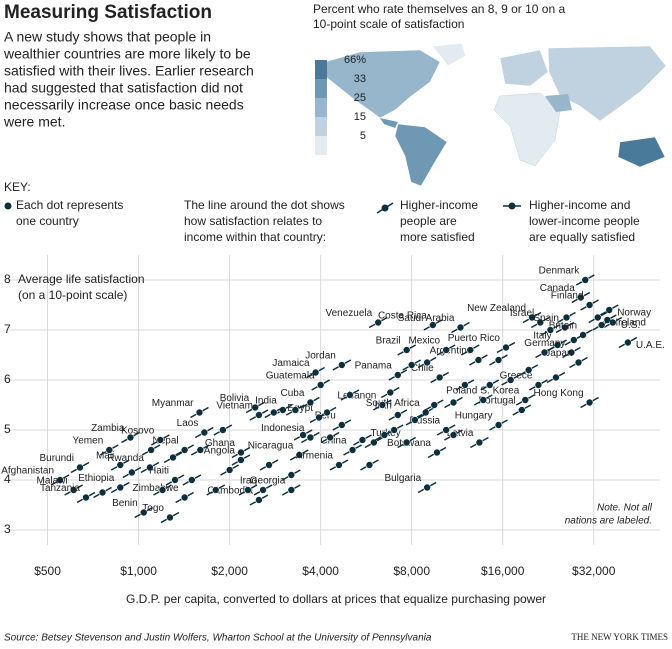 The width and height of the screenshot is (672, 649). What do you see at coordinates (315, 456) in the screenshot?
I see `country-label: Armenia` at bounding box center [315, 456].